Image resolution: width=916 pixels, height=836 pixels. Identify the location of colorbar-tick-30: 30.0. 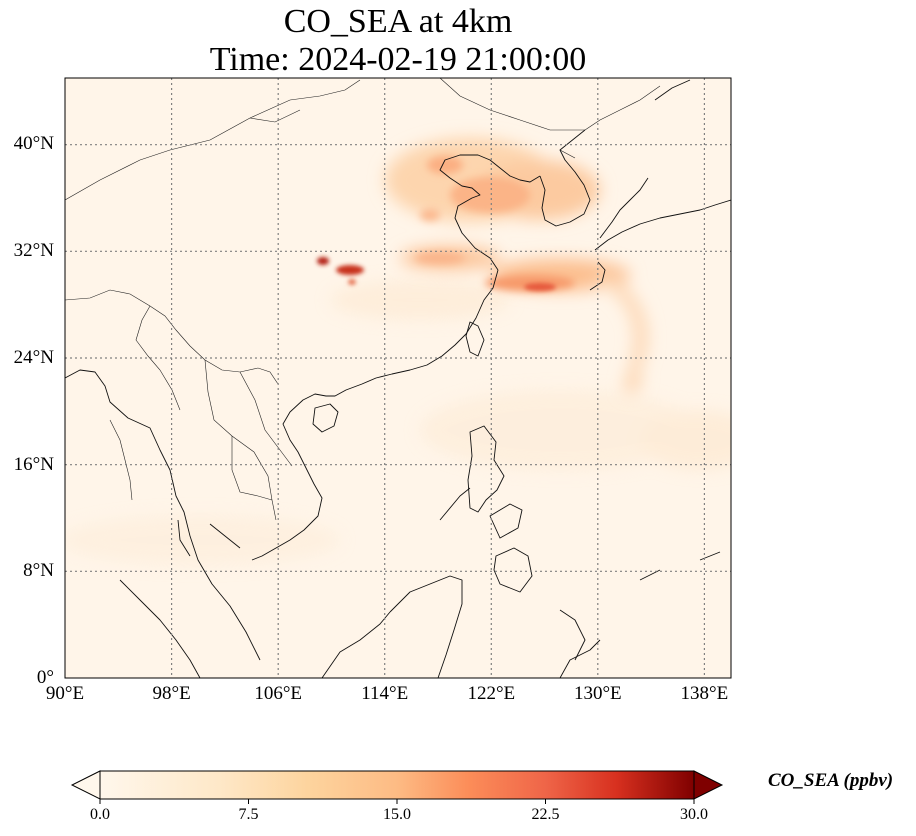
(694, 814).